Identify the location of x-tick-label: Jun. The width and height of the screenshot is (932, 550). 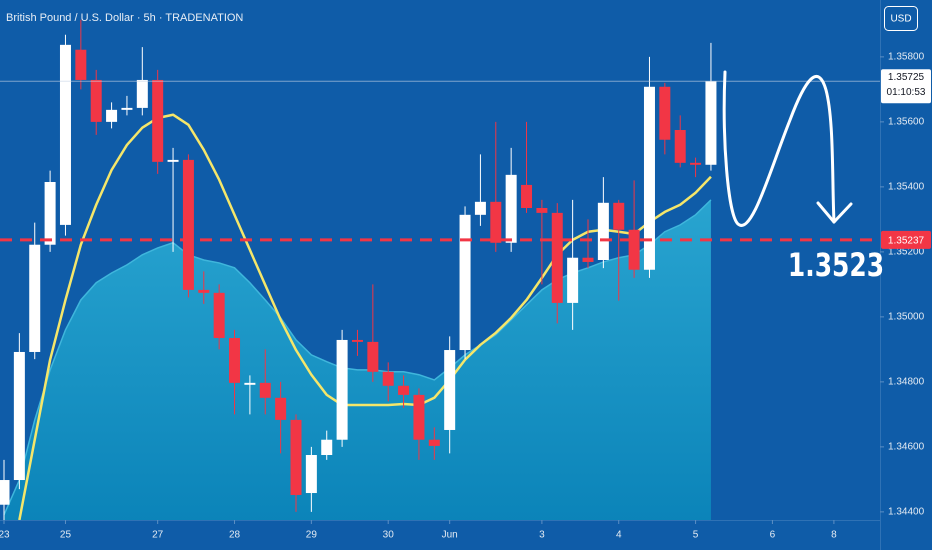
(450, 535).